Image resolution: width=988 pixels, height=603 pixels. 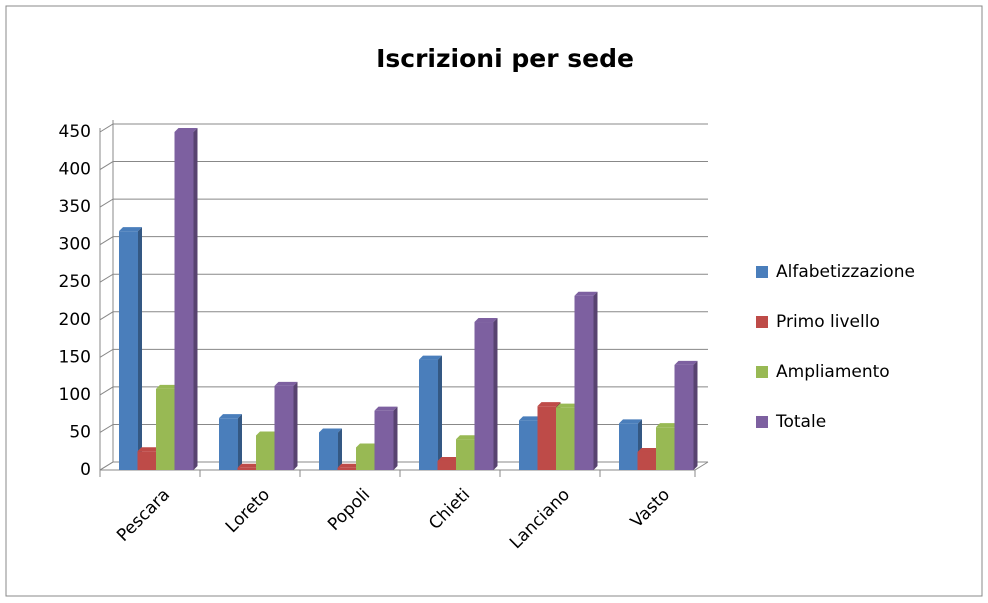 What do you see at coordinates (828, 322) in the screenshot?
I see `legend-label: Primo livello` at bounding box center [828, 322].